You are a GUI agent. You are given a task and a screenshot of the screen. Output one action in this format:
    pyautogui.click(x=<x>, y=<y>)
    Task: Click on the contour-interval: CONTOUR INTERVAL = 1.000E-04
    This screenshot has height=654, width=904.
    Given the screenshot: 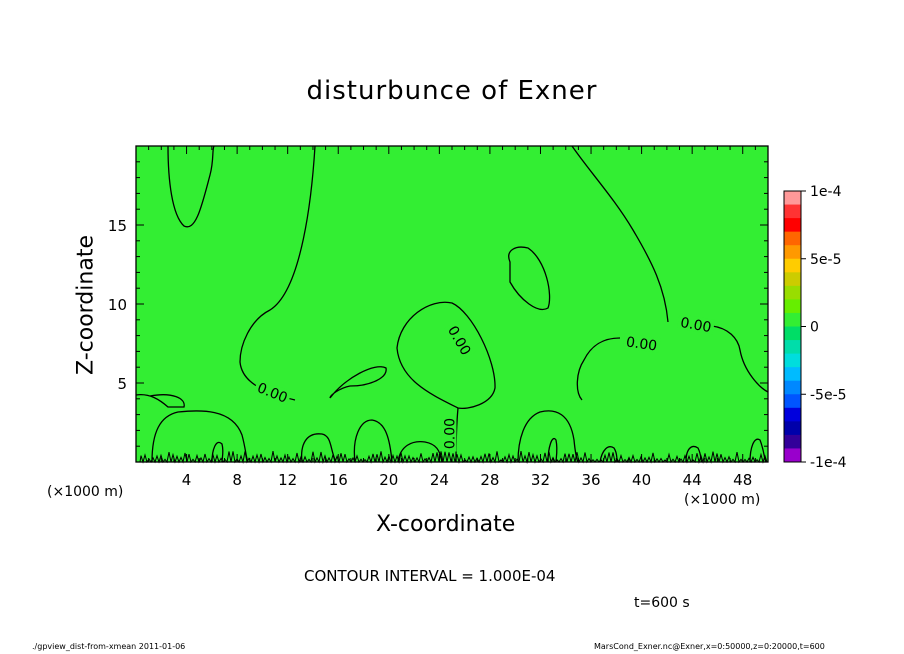 What is the action you would take?
    pyautogui.click(x=430, y=576)
    